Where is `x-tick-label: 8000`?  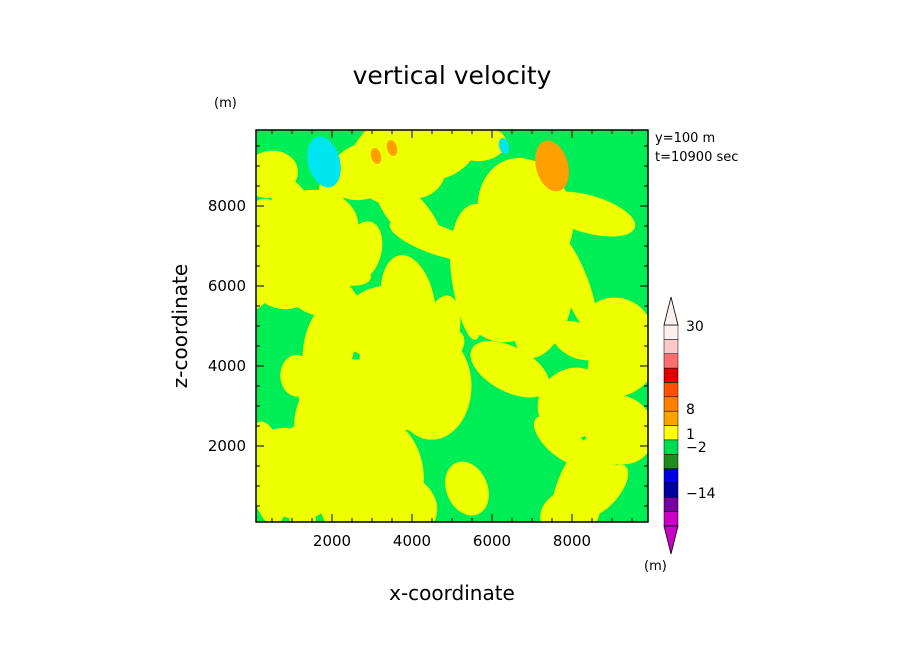
x-tick-label: 8000 is located at coordinates (572, 541).